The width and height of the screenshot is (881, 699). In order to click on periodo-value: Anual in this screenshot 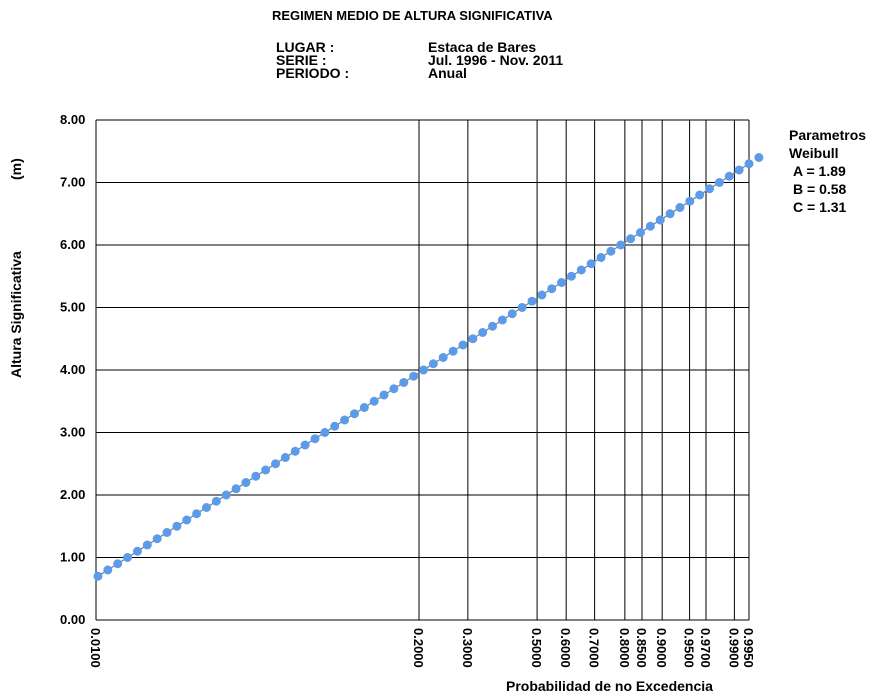, I will do `click(447, 73)`.